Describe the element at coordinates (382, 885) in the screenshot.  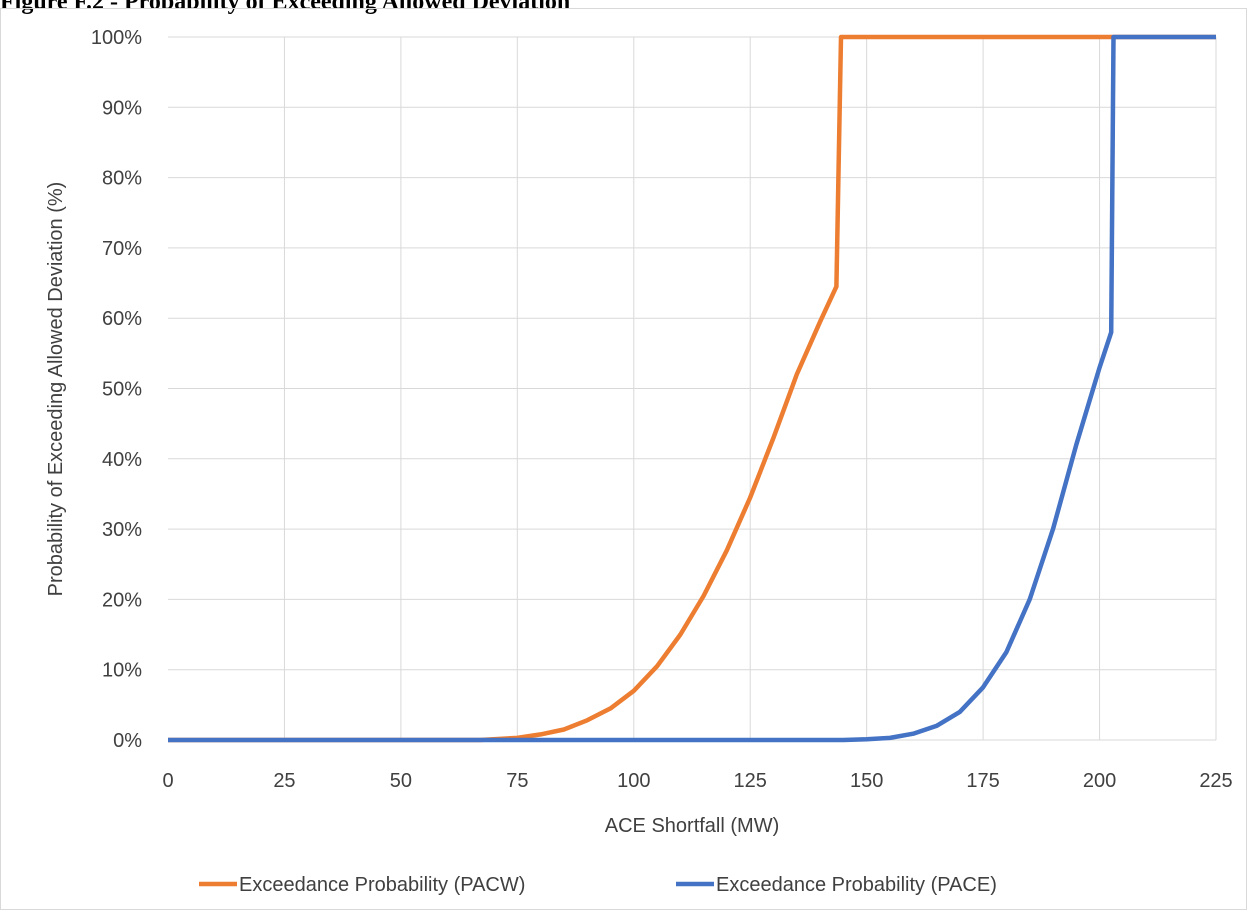
I see `legend-label-0: Exceedance Probability (PACW)` at that location.